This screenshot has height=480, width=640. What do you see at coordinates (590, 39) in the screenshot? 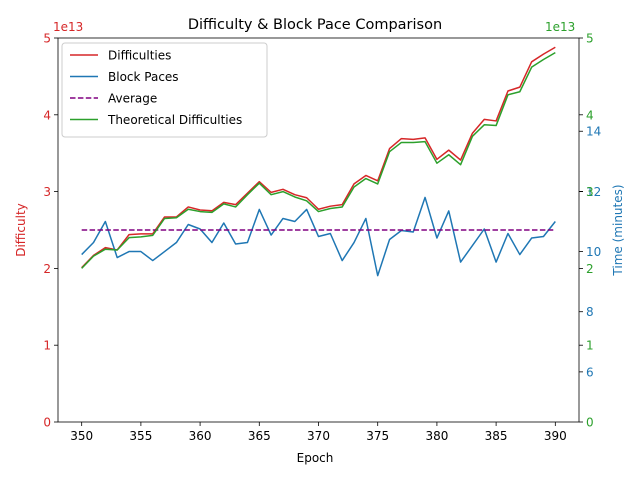
I see `right-outer-tick-label: 5` at bounding box center [590, 39].